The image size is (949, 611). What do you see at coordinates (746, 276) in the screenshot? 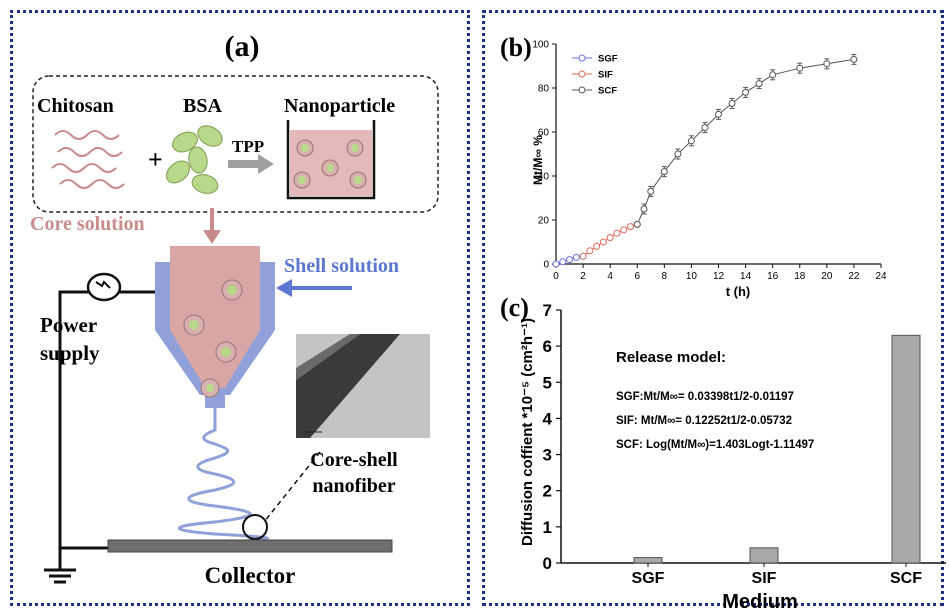
I see `b-x-tick-label: 14` at bounding box center [746, 276].